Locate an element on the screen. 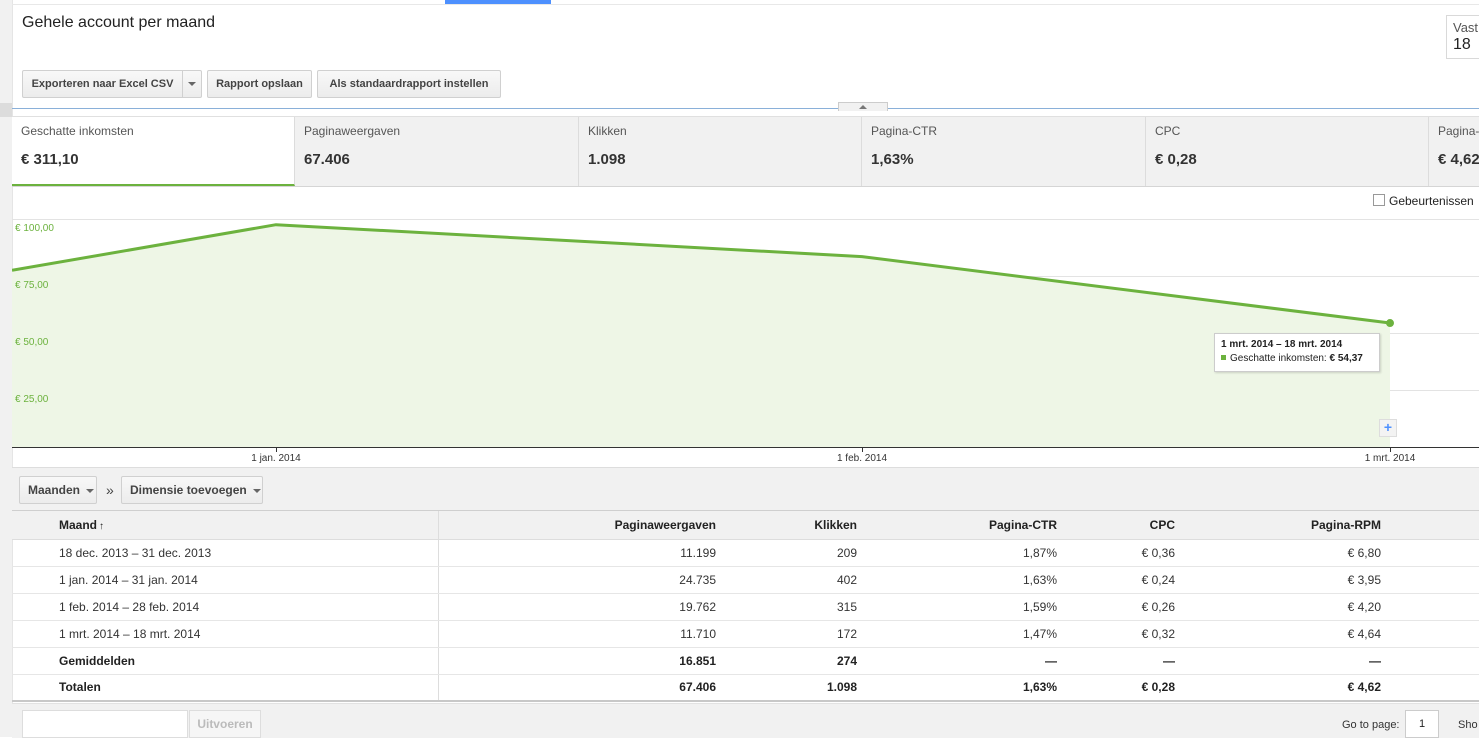  metric-value: 1,63% is located at coordinates (892, 159).